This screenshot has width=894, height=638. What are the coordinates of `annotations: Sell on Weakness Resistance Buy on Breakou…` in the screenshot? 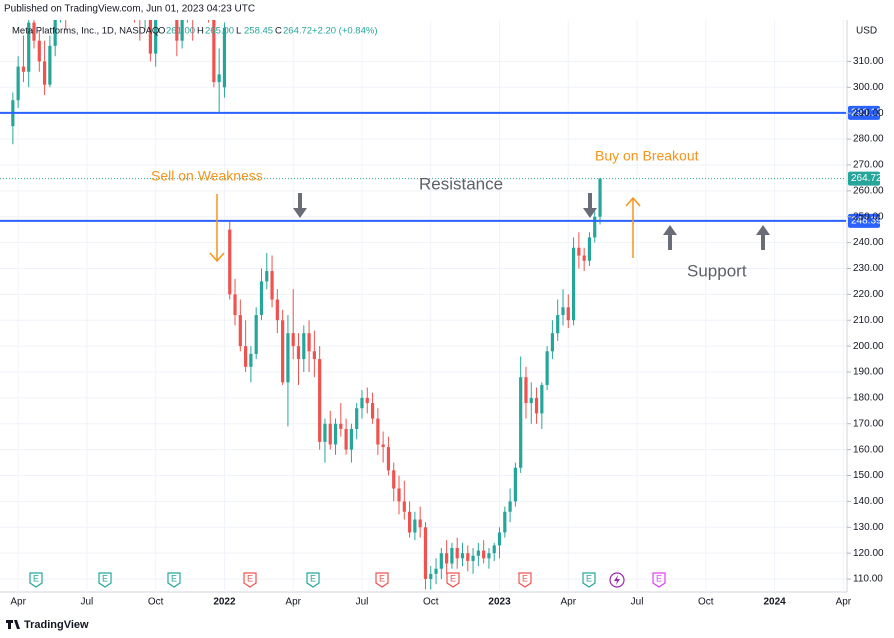 It's located at (449, 214).